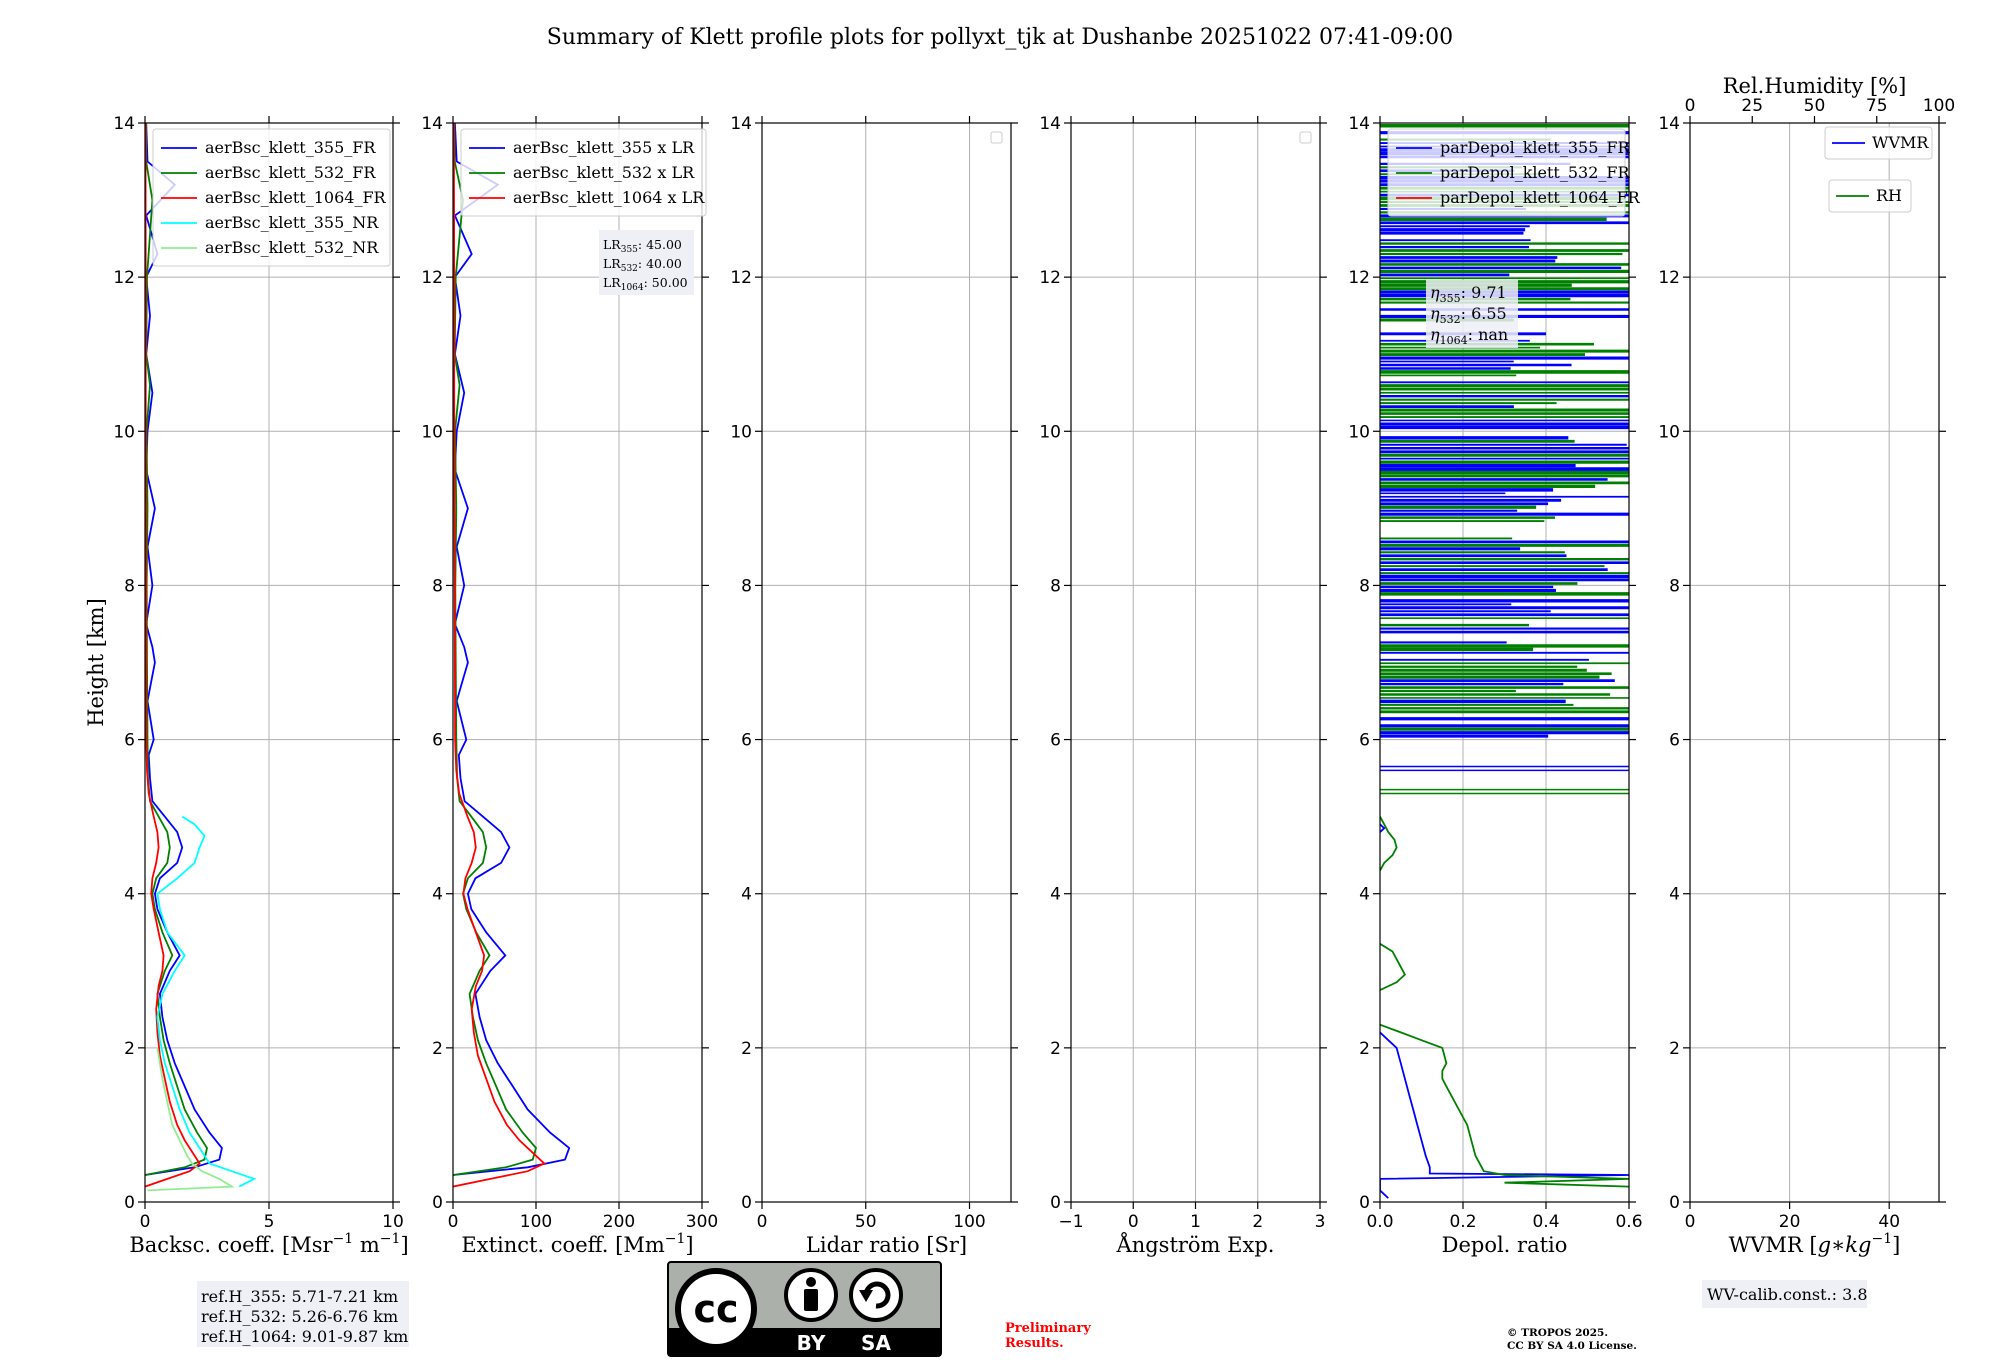  I want to click on top-x-tick-label: 25, so click(1752, 106).